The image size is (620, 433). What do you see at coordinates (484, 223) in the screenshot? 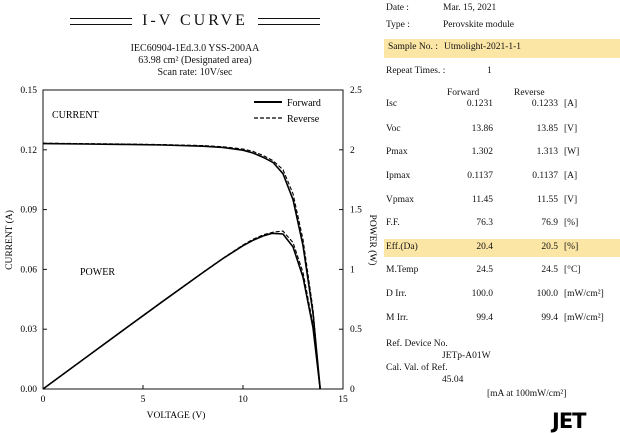
I see `param-forward-value: 76.3` at bounding box center [484, 223].